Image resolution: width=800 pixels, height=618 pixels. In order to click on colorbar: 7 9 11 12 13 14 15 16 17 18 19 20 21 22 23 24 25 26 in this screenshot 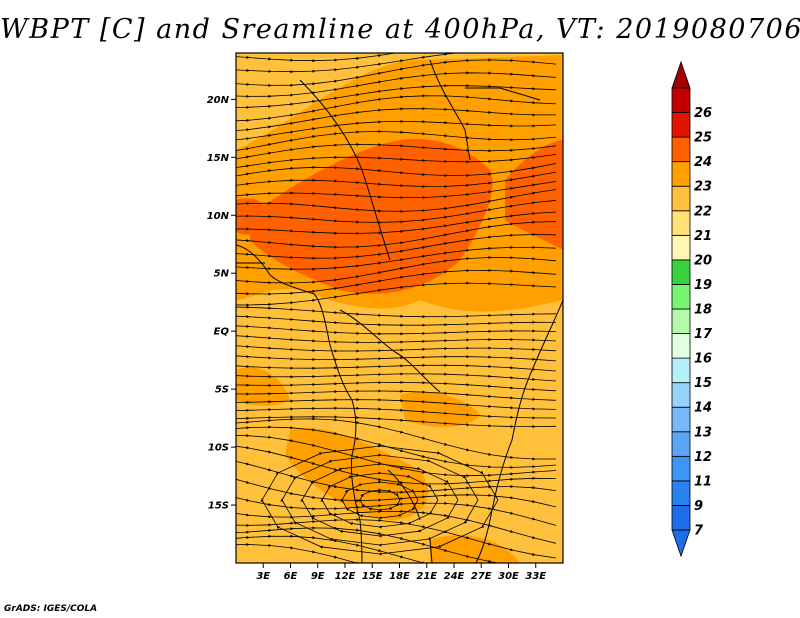, I will do `click(692, 309)`.